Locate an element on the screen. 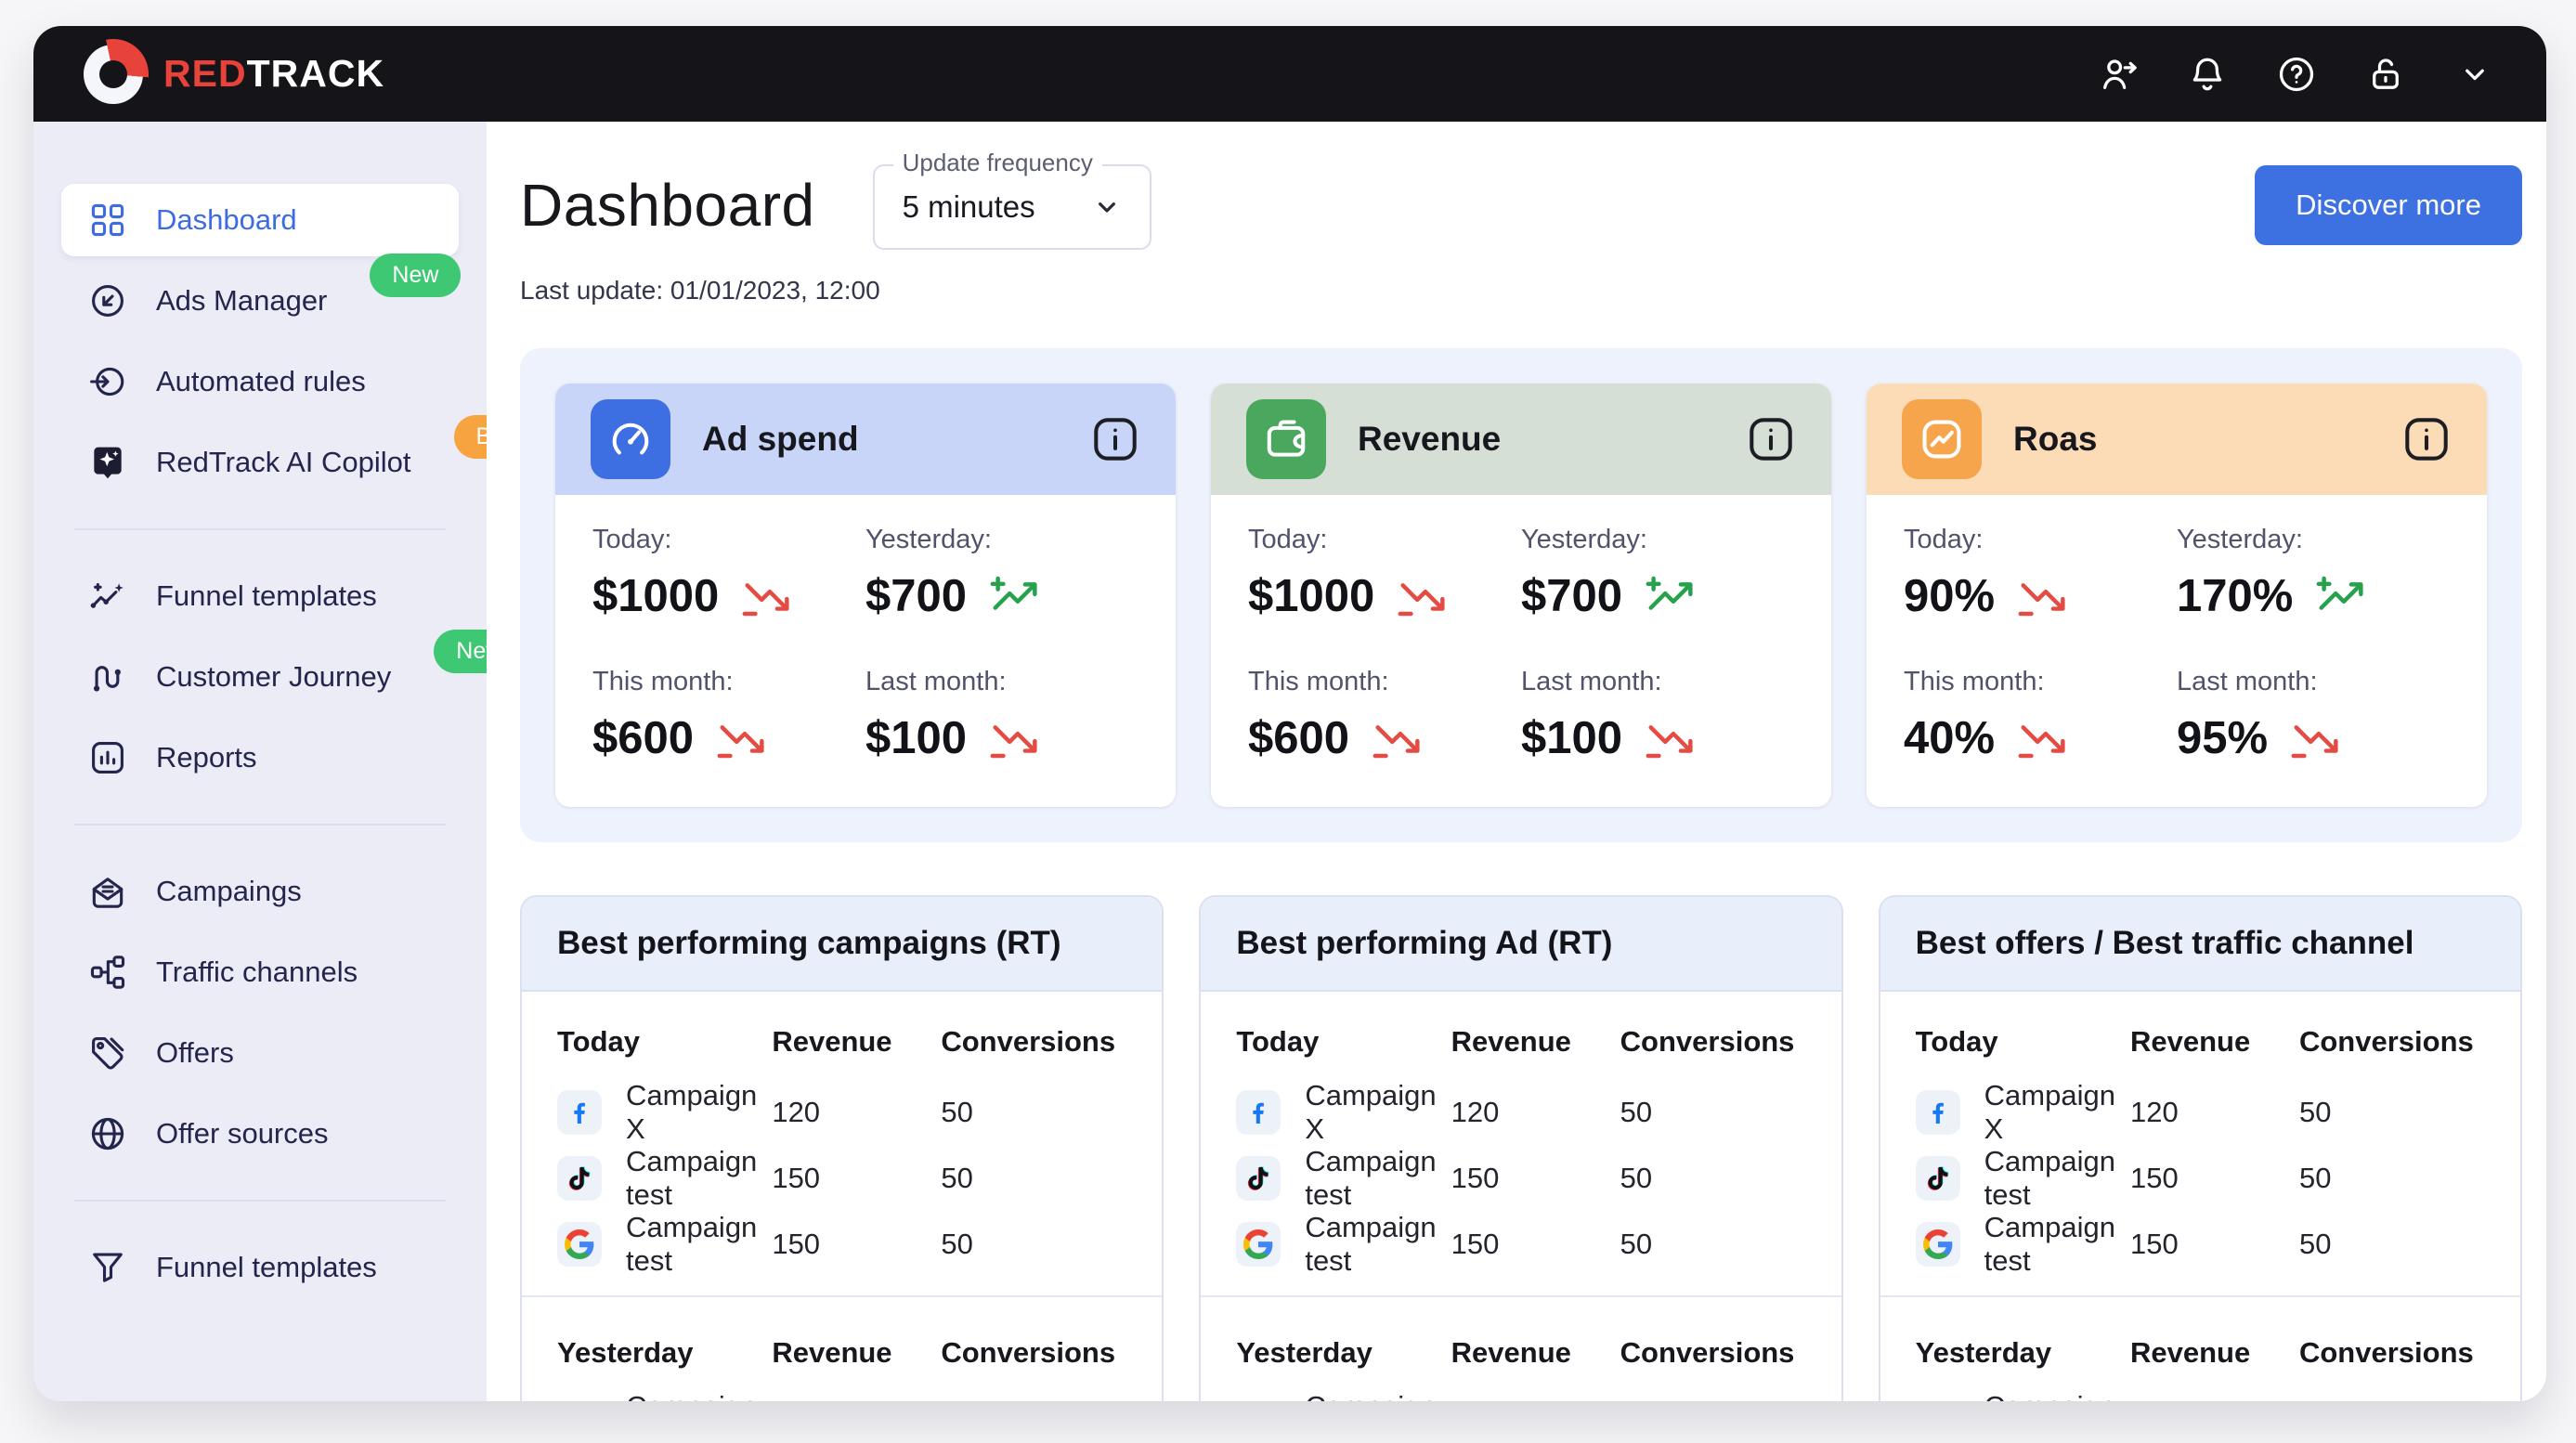  sidebar-divider is located at coordinates (260, 825).